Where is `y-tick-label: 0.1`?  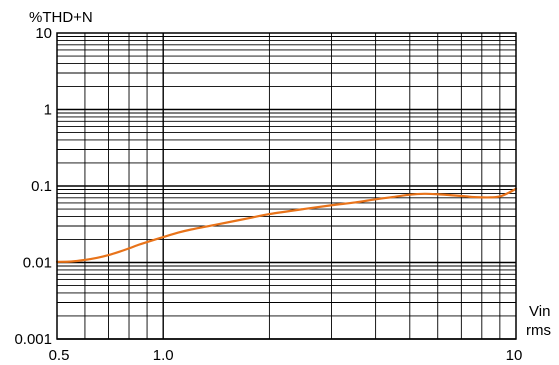
y-tick-label: 0.1 is located at coordinates (41, 186).